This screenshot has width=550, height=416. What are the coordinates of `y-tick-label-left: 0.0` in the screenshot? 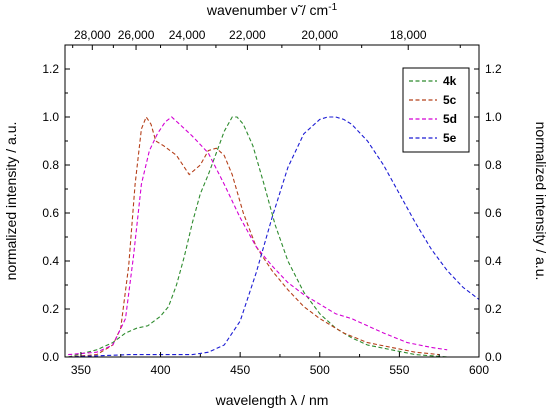 It's located at (50, 357).